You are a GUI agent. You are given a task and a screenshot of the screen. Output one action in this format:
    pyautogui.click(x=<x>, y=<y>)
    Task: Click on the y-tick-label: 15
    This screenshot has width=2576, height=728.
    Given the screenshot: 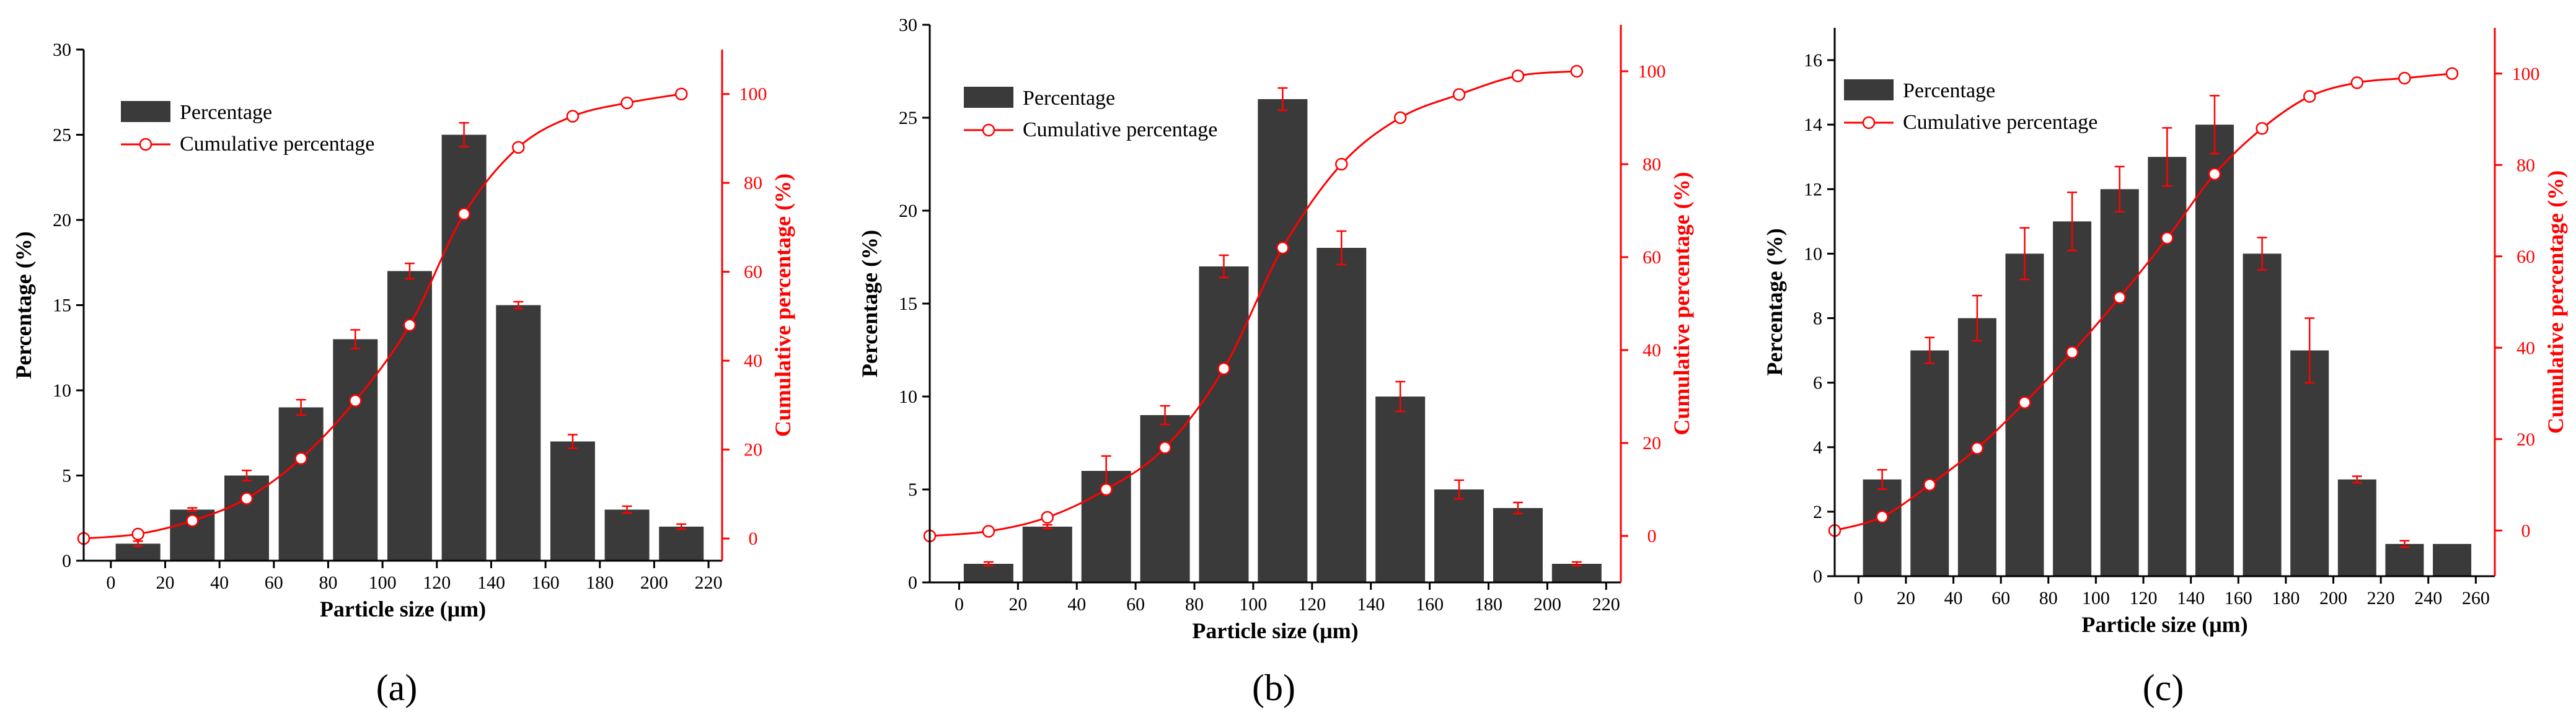 What is the action you would take?
    pyautogui.click(x=62, y=306)
    